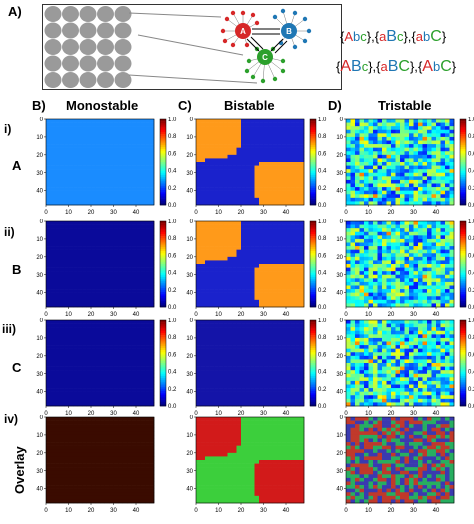  Describe the element at coordinates (8, 129) in the screenshot. I see `row-1-roman: i)` at that location.